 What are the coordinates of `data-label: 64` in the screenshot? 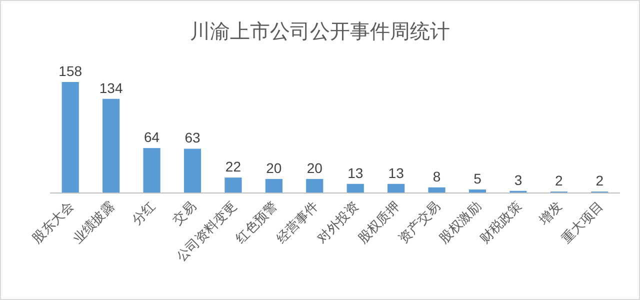 It's located at (152, 137).